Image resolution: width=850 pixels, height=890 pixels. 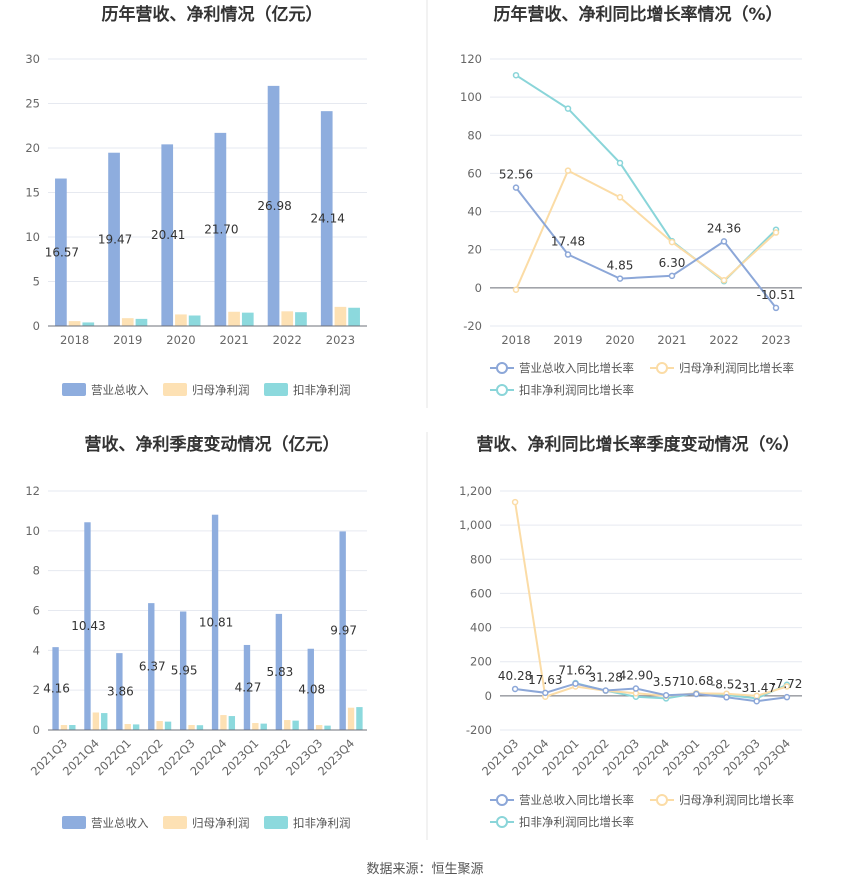 I want to click on x-tick-label: 2021, so click(x=671, y=340).